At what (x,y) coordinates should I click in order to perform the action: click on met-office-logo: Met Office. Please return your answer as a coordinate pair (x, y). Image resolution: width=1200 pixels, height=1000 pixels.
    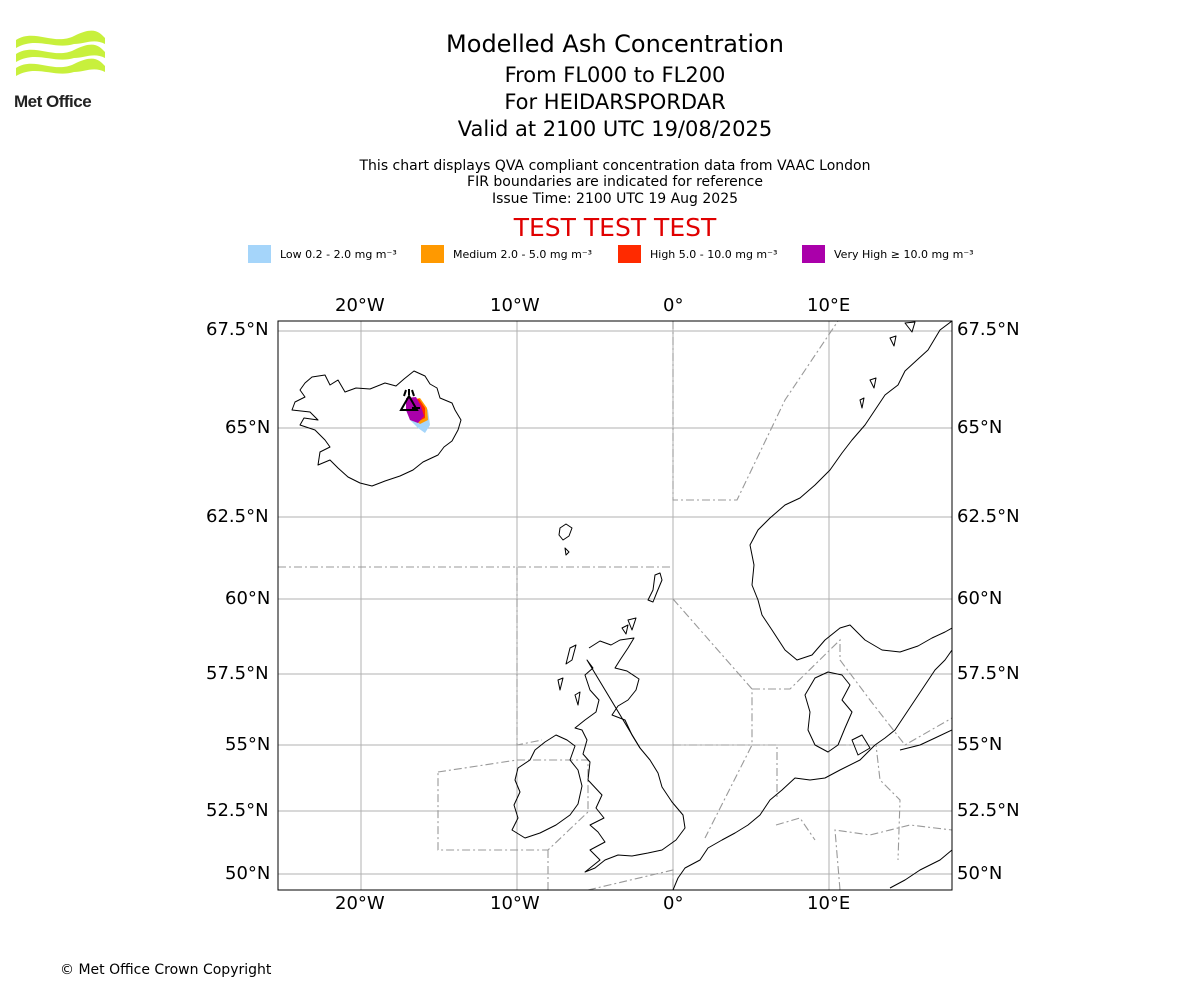
    Looking at the image, I should click on (60, 71).